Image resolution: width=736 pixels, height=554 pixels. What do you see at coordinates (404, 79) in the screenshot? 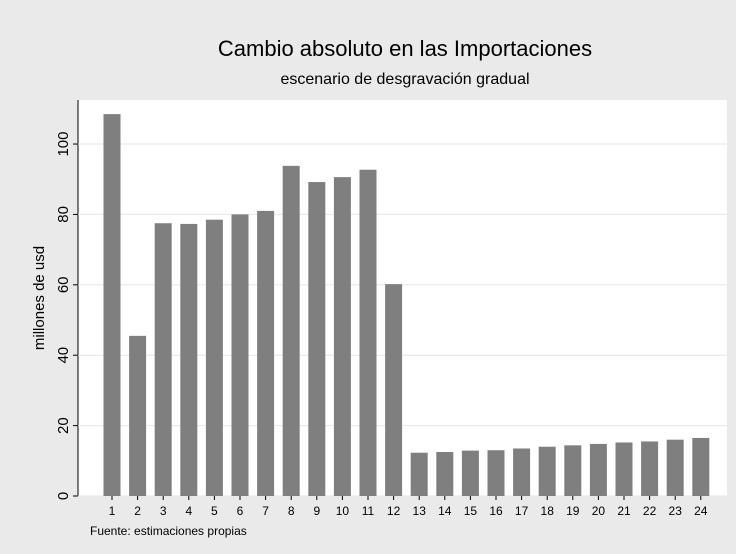
I see `chart-subtitle: escenario de desgravación gradual` at bounding box center [404, 79].